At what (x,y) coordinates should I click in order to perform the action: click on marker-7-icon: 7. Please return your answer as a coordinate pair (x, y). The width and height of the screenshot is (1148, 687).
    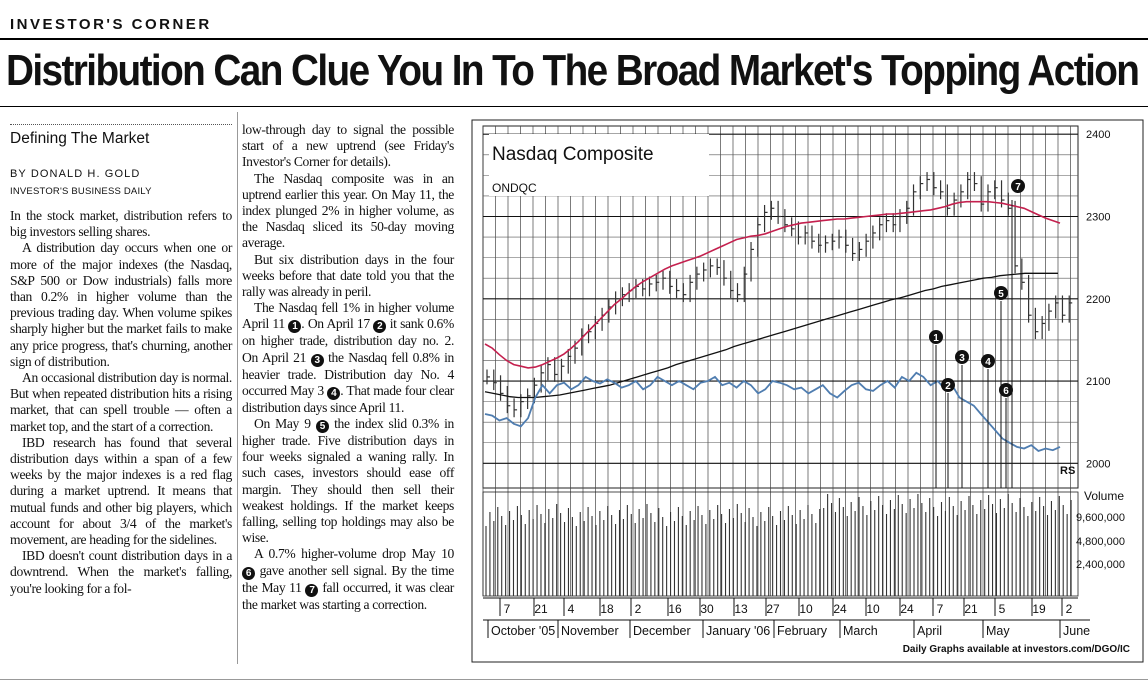
    Looking at the image, I should click on (312, 590).